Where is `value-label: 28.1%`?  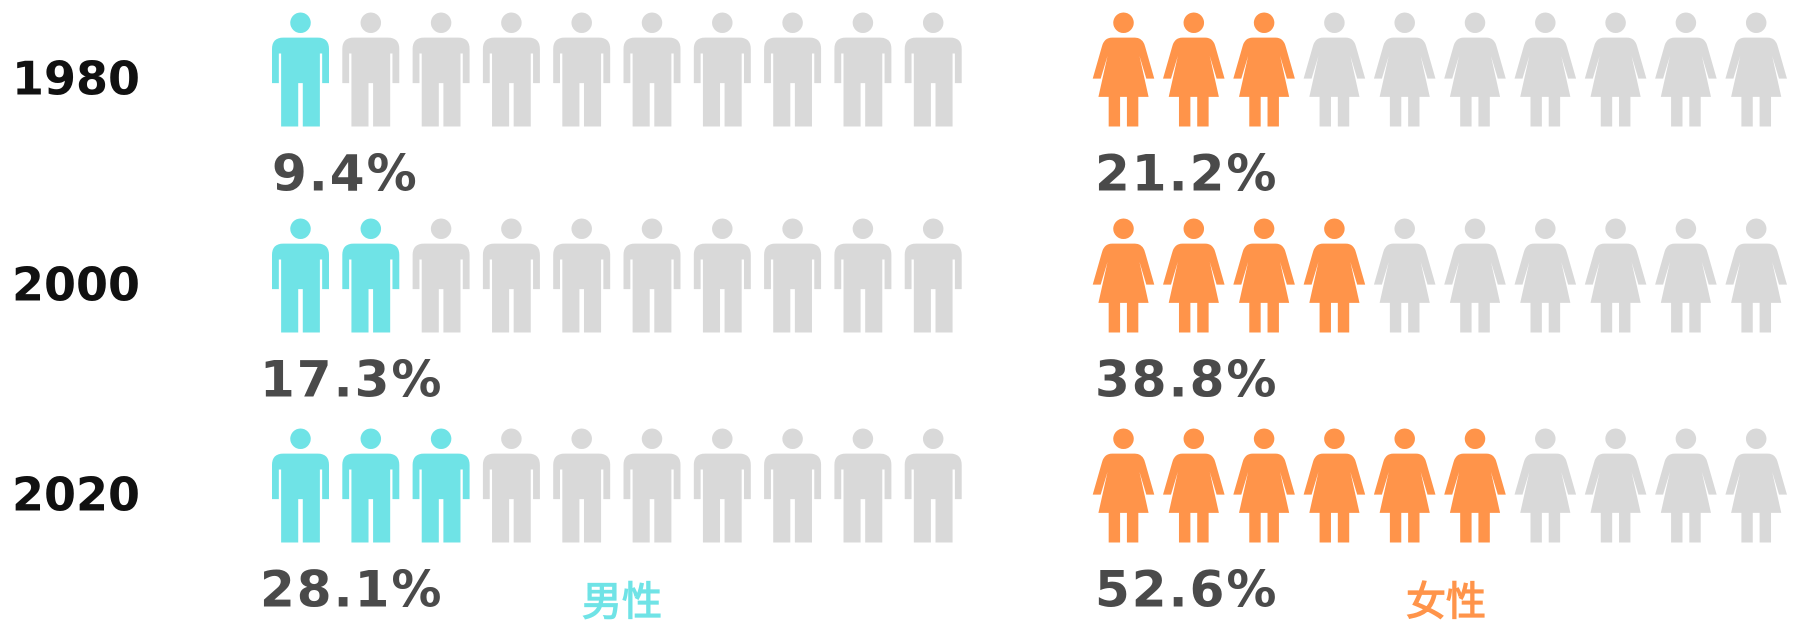
value-label: 28.1% is located at coordinates (351, 590).